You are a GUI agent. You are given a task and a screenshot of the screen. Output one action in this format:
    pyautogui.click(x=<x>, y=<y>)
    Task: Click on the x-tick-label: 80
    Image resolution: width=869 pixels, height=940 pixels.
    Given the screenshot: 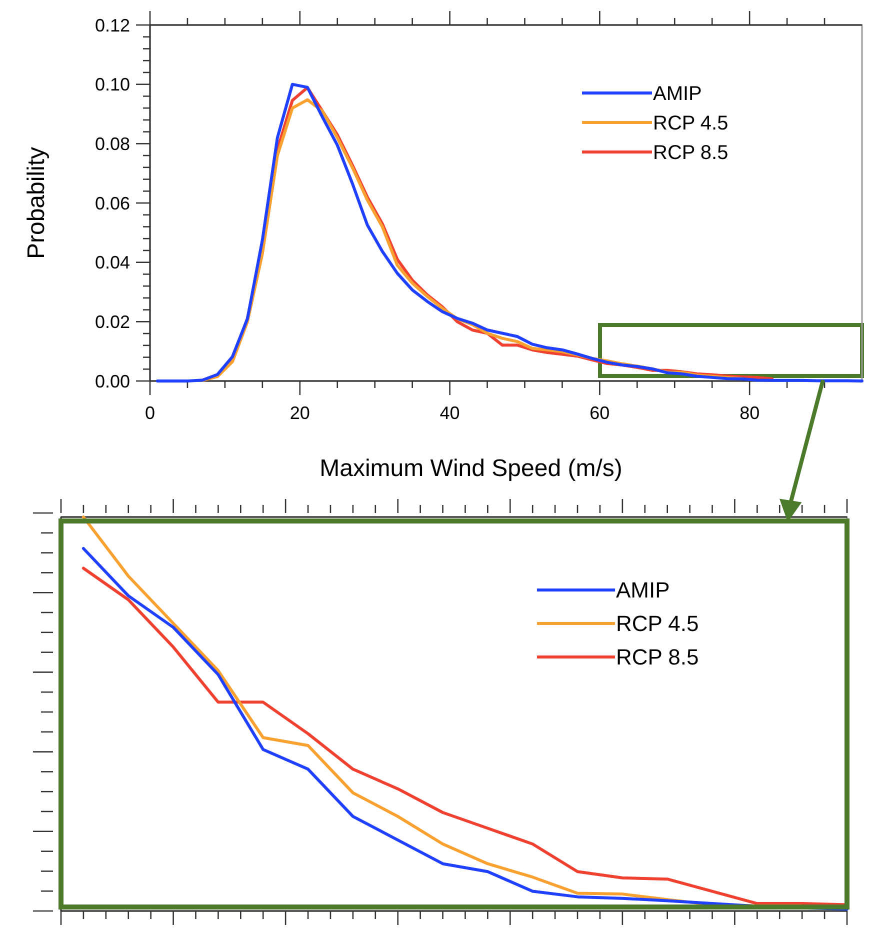 What is the action you would take?
    pyautogui.click(x=750, y=413)
    